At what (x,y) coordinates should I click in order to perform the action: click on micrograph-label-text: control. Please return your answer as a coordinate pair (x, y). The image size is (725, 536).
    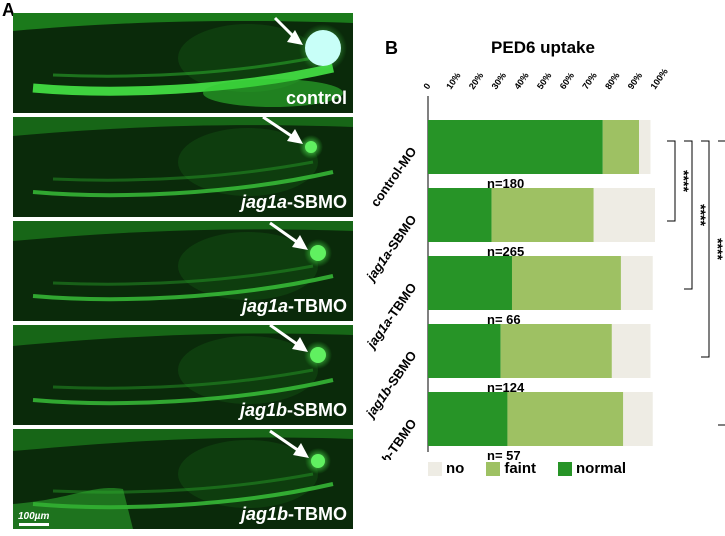
    Looking at the image, I should click on (316, 98).